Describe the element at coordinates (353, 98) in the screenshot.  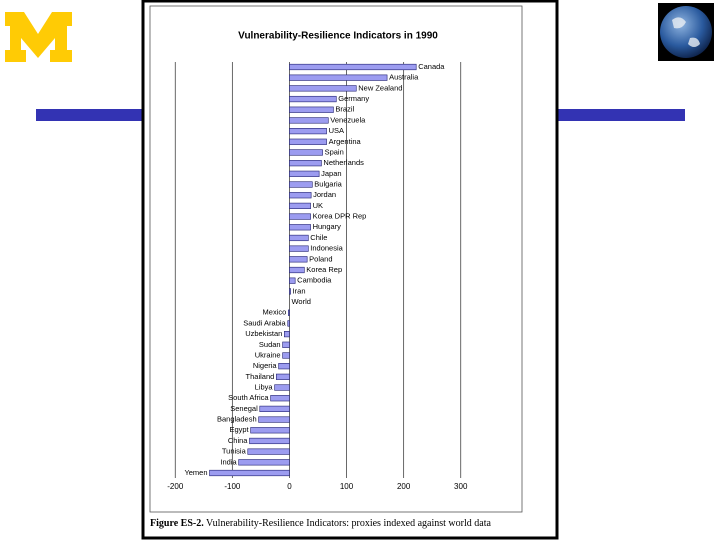
I see `category-label: Germany` at that location.